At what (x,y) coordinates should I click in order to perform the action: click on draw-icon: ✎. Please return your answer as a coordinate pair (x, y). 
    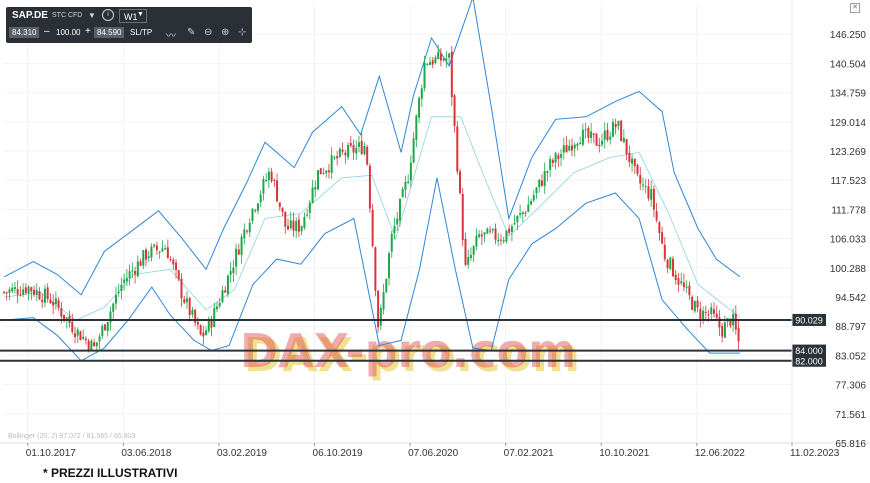
    Looking at the image, I should click on (191, 32).